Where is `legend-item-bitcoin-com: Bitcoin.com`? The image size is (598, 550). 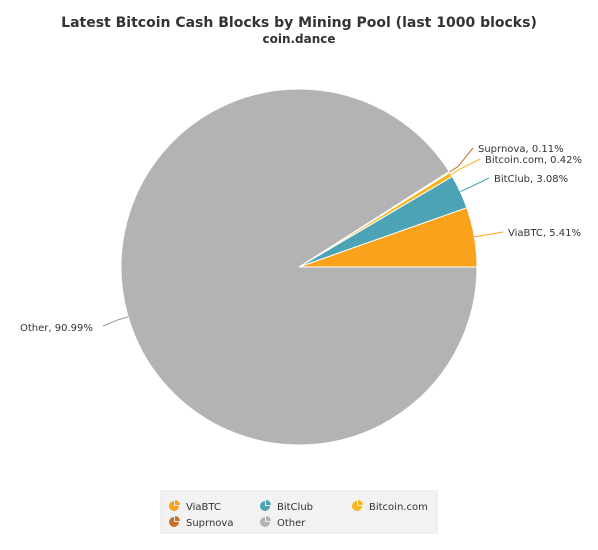
legend-item-bitcoin-com: Bitcoin.com is located at coordinates (390, 506).